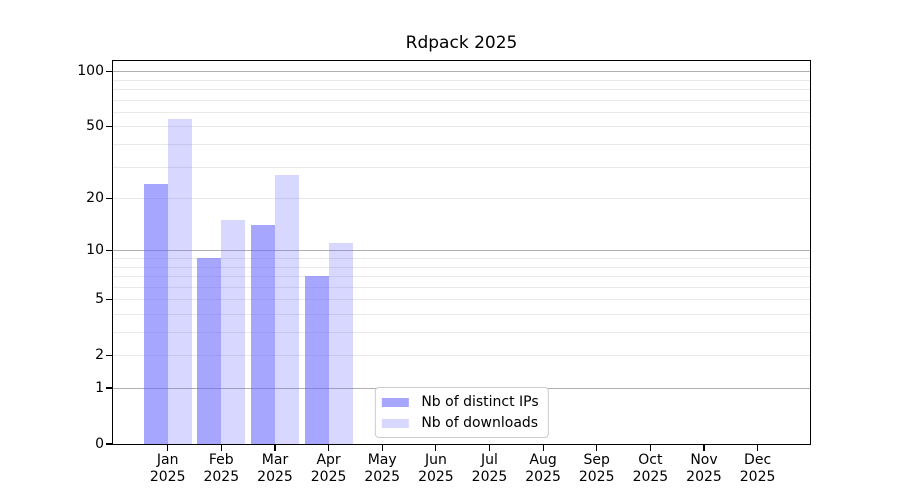  I want to click on chart-title: Rdpack 2025, so click(461, 43).